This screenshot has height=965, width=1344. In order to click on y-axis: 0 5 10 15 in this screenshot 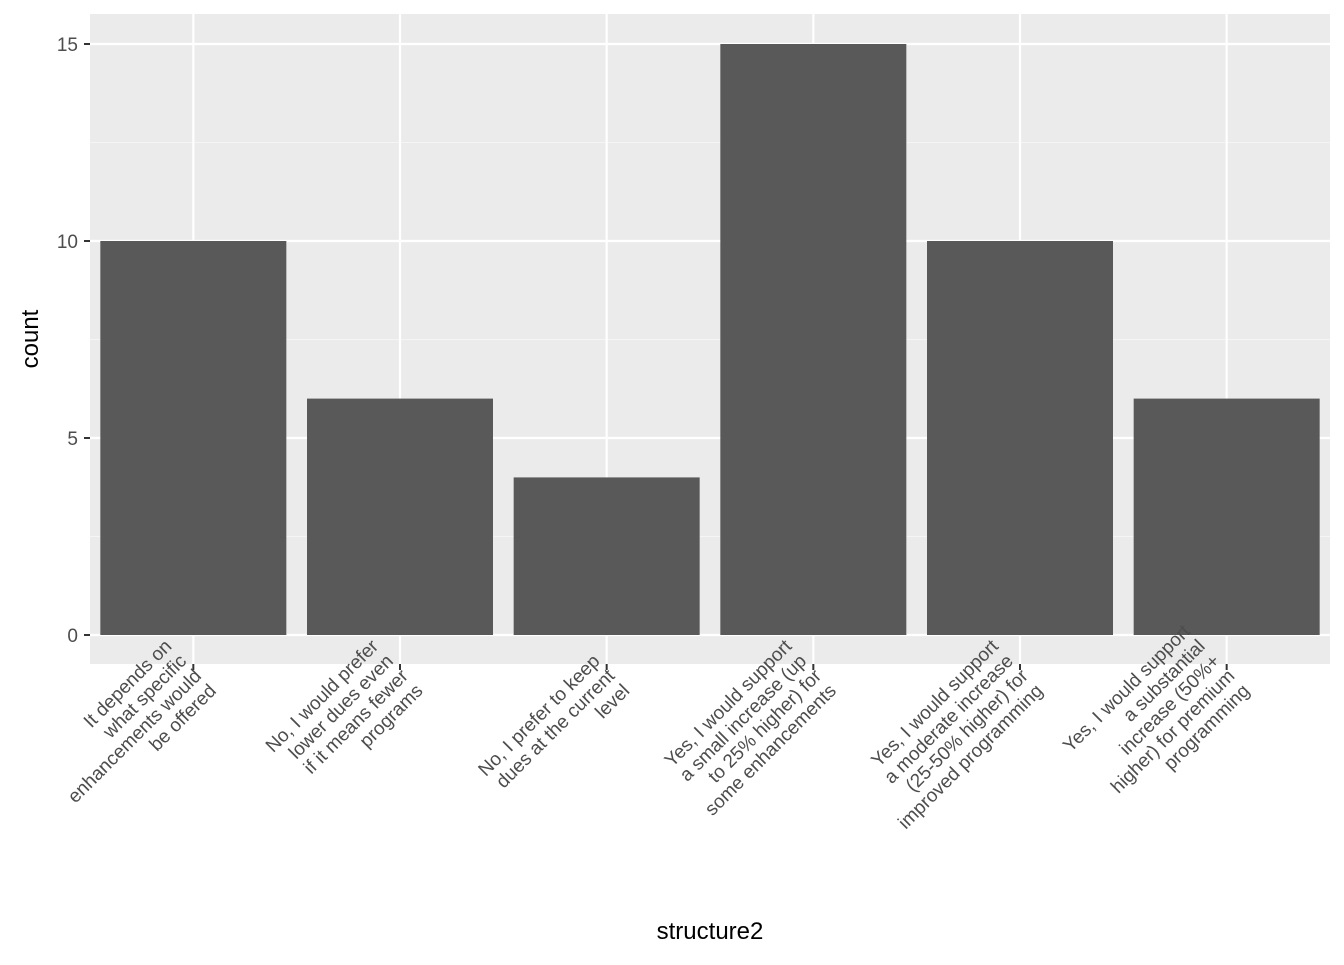, I will do `click(73, 341)`.